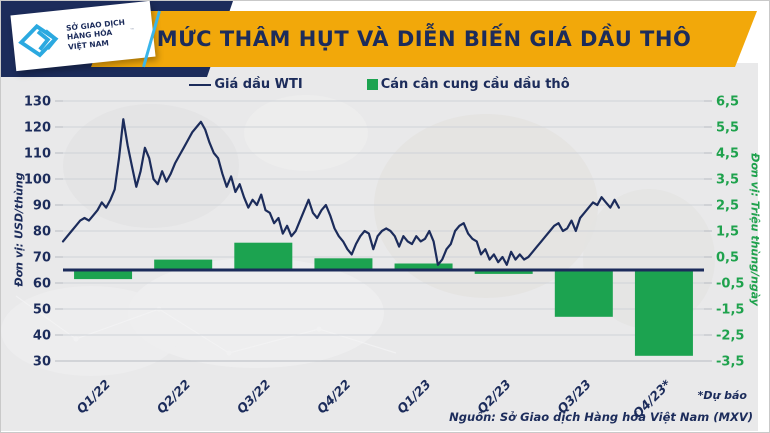 This screenshot has width=770, height=433. I want to click on mxv-logo-icon, so click(38, 40).